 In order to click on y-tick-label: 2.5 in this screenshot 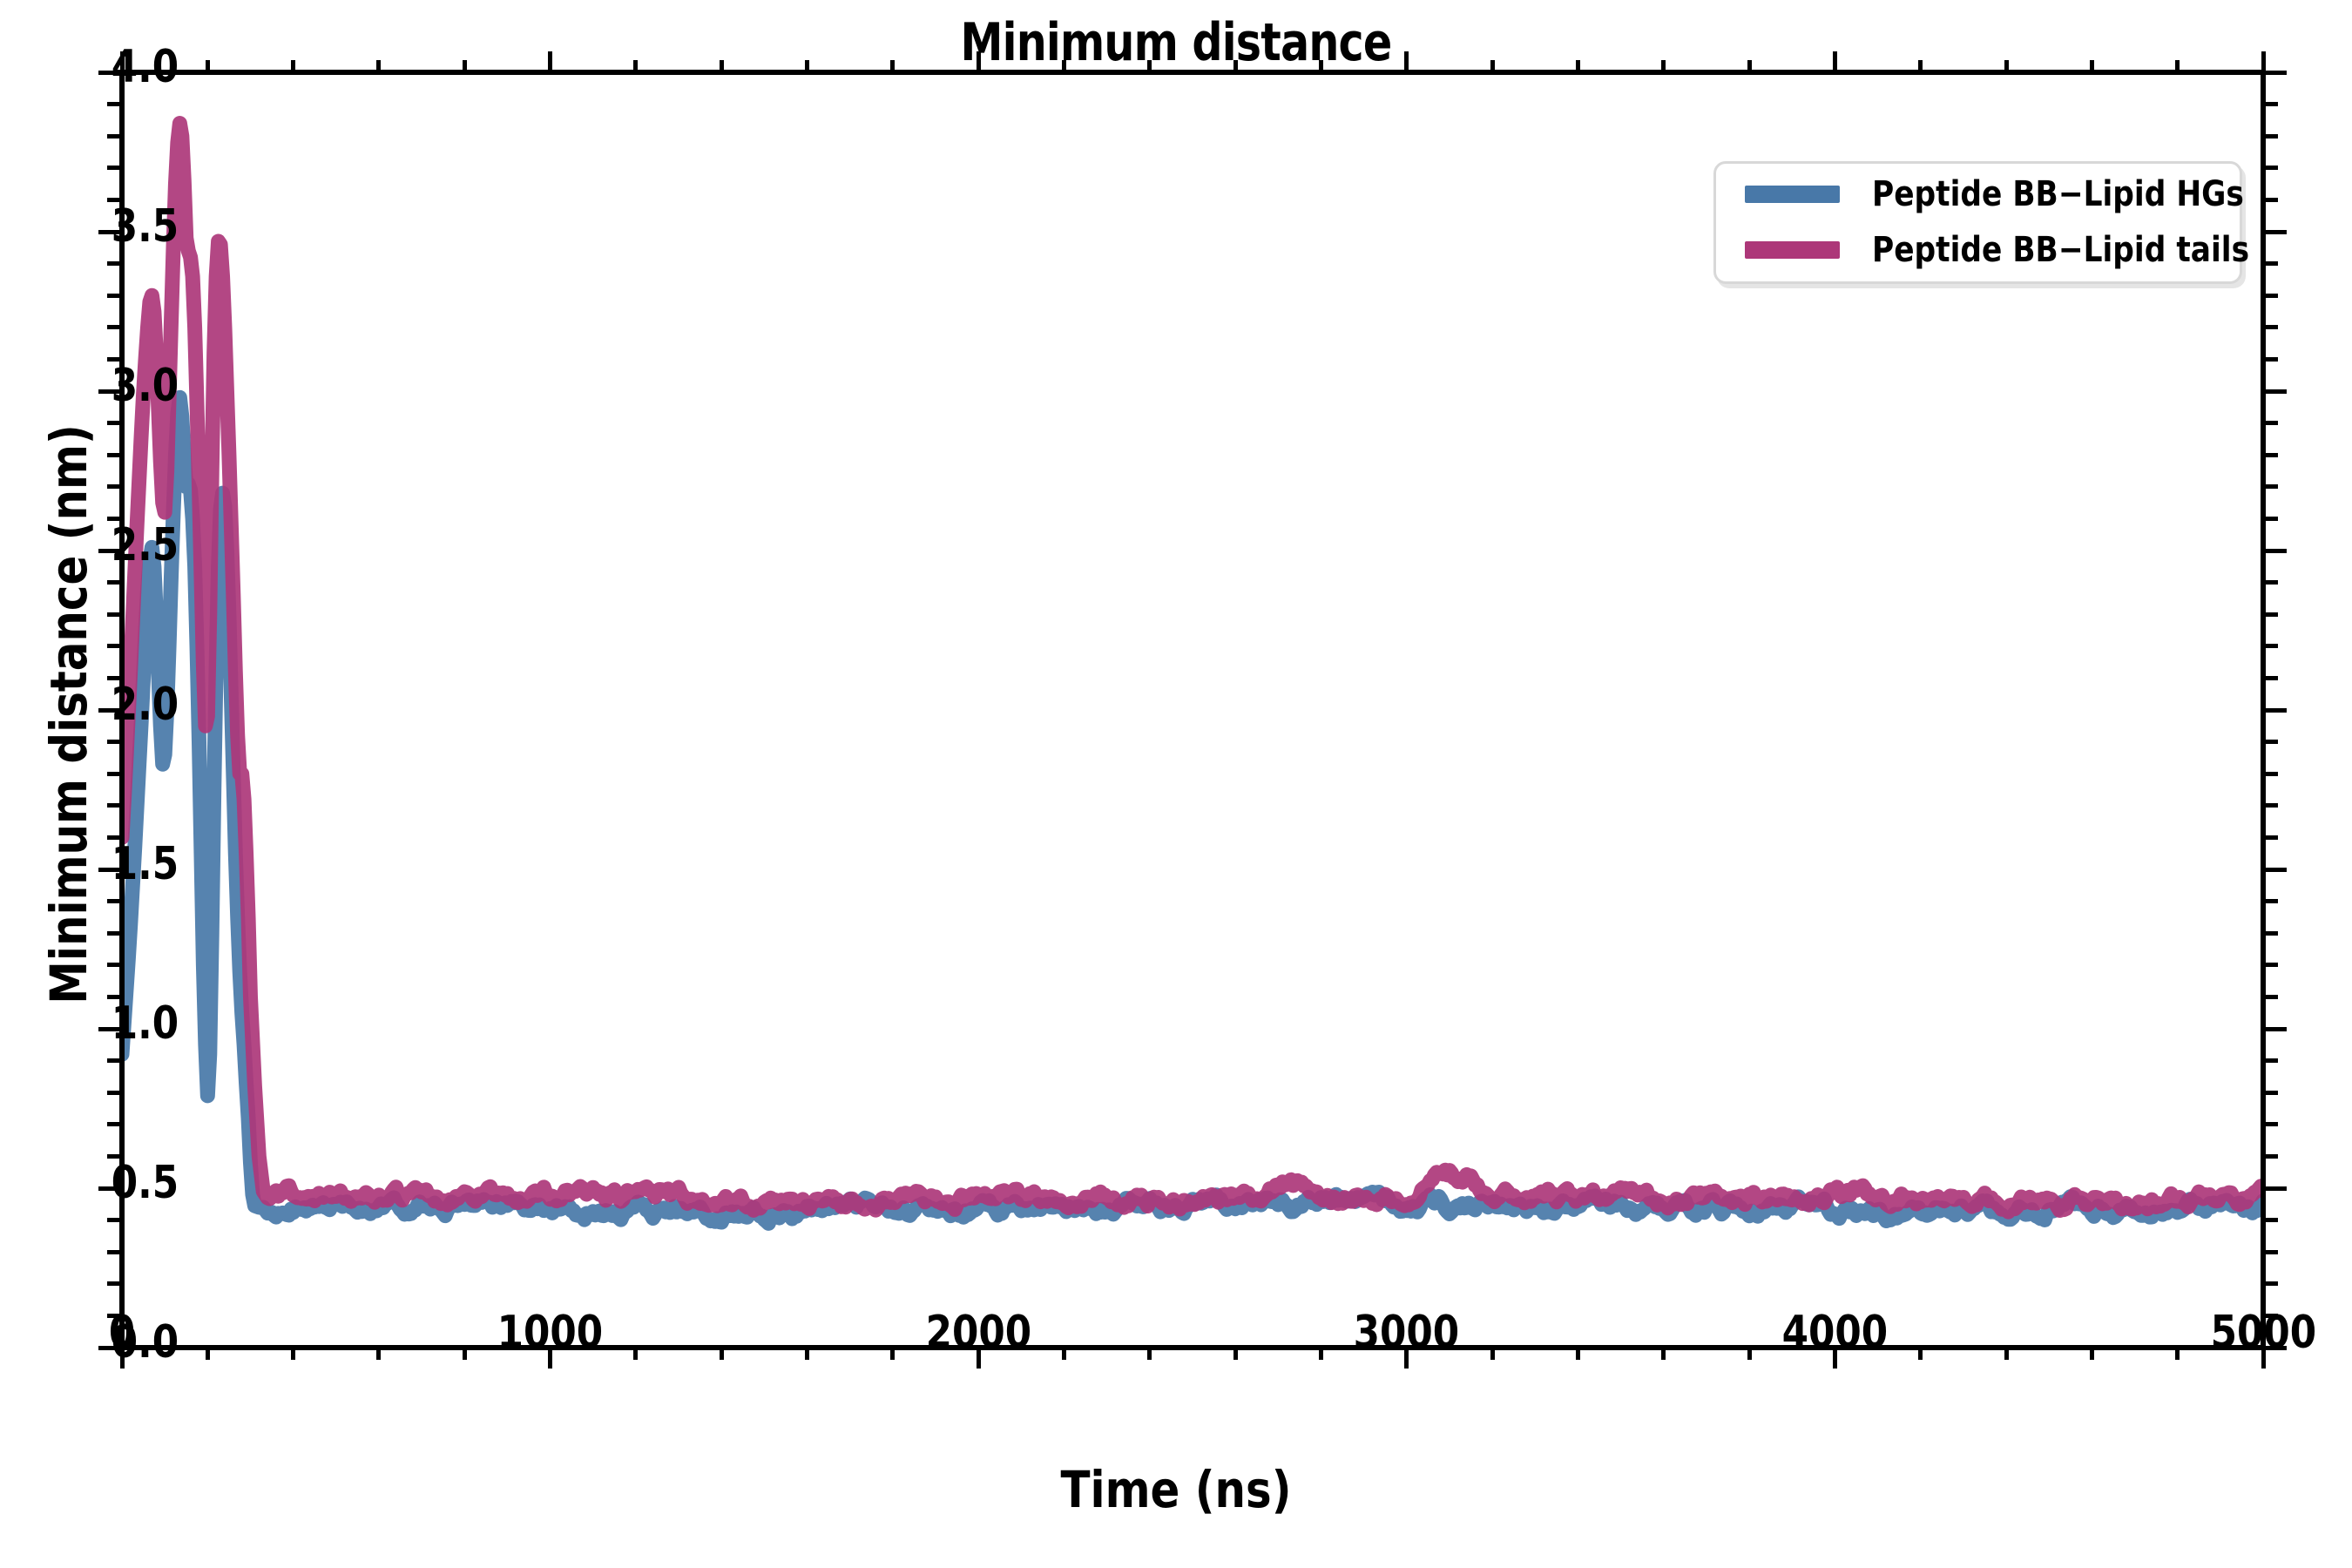, I will do `click(145, 545)`.